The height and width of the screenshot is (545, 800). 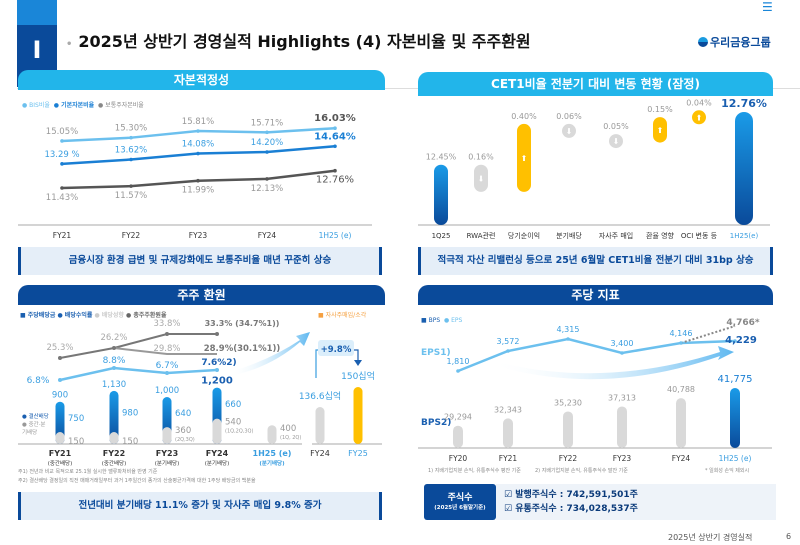 What do you see at coordinates (460, 502) in the screenshot?
I see `shares-label: 주식수 (2025년 6월말기준)` at bounding box center [460, 502].